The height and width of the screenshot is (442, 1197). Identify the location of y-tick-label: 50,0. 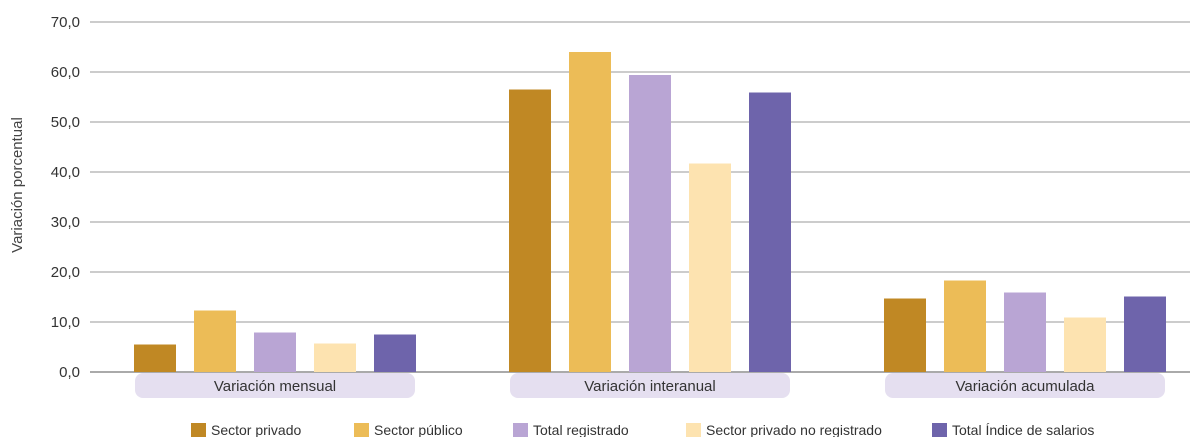
(65, 122).